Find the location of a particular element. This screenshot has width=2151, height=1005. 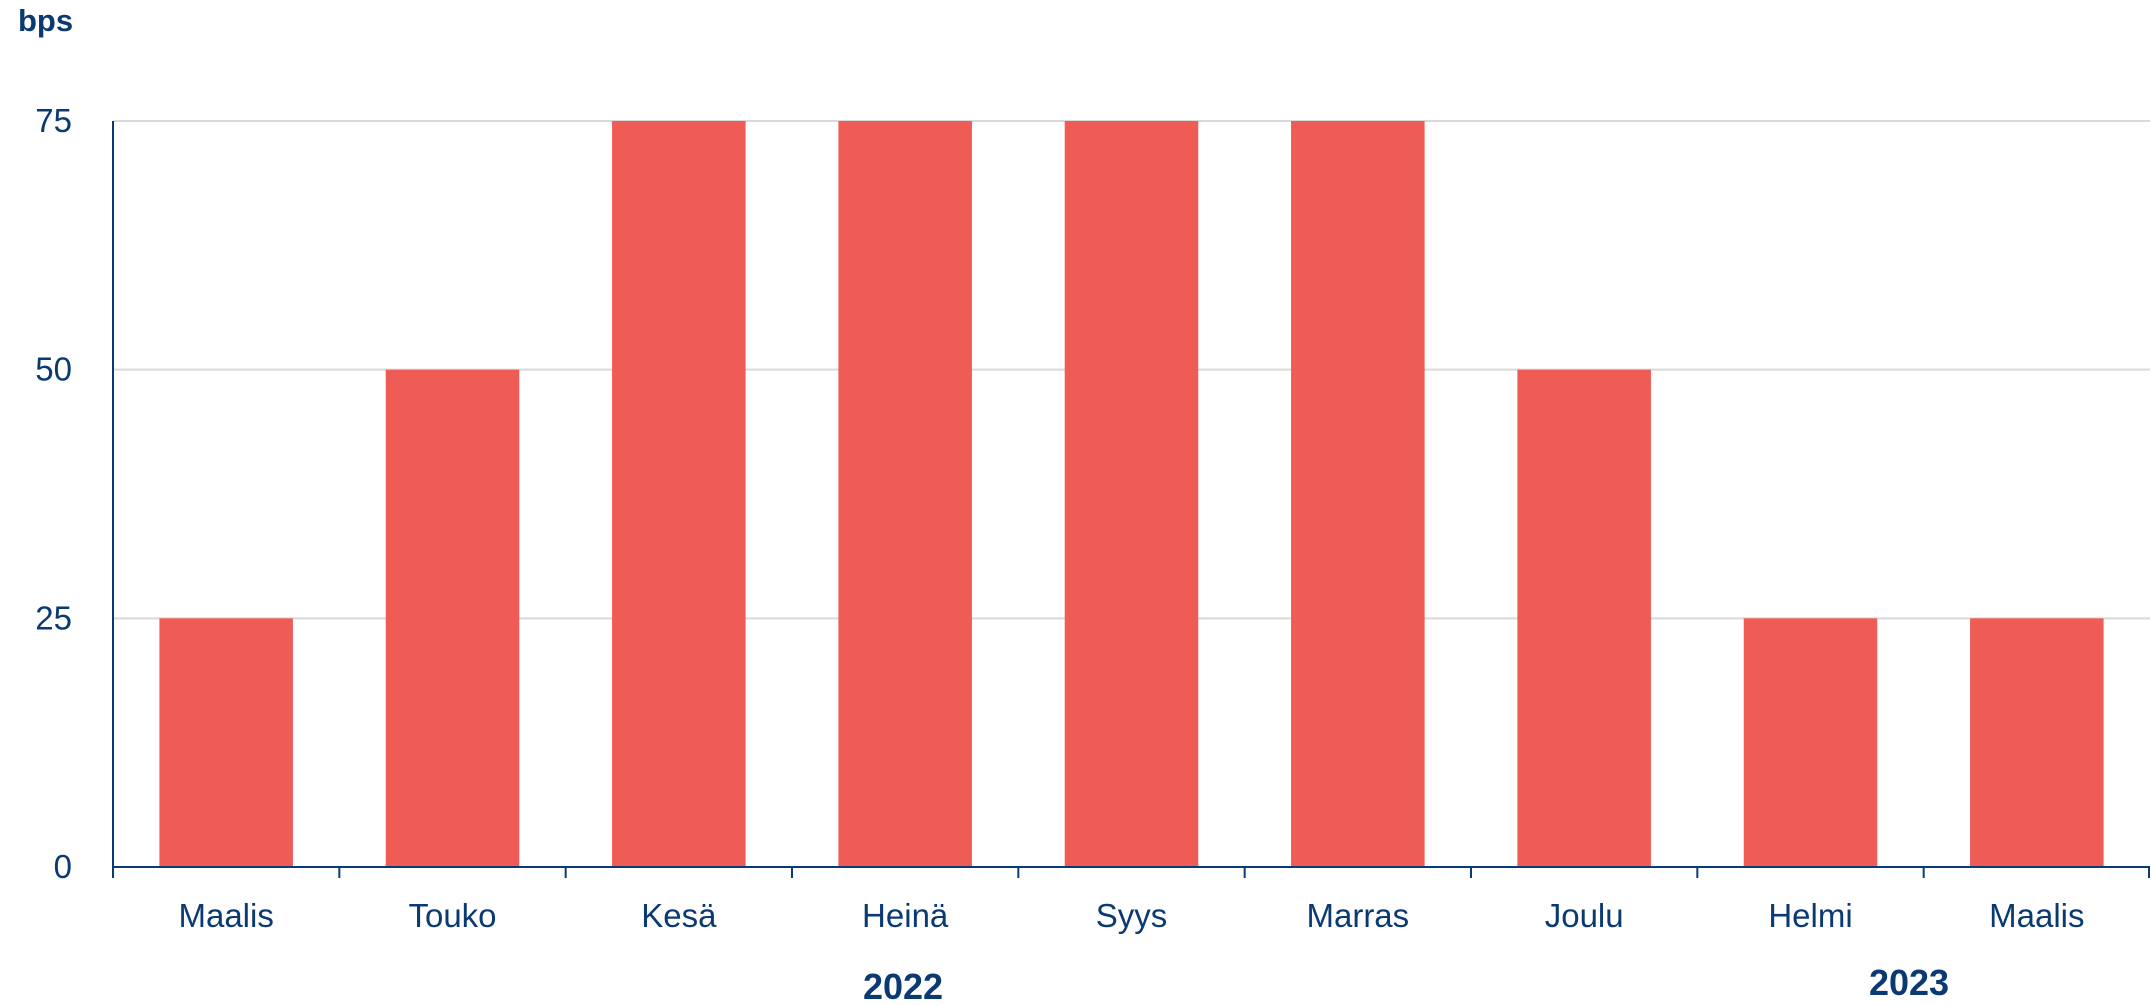

x-category-label: Touko is located at coordinates (452, 915).